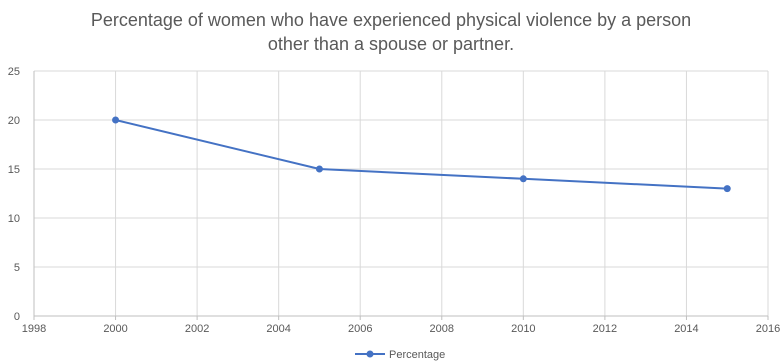 The width and height of the screenshot is (782, 364). I want to click on x-tick-label: 2006, so click(360, 329).